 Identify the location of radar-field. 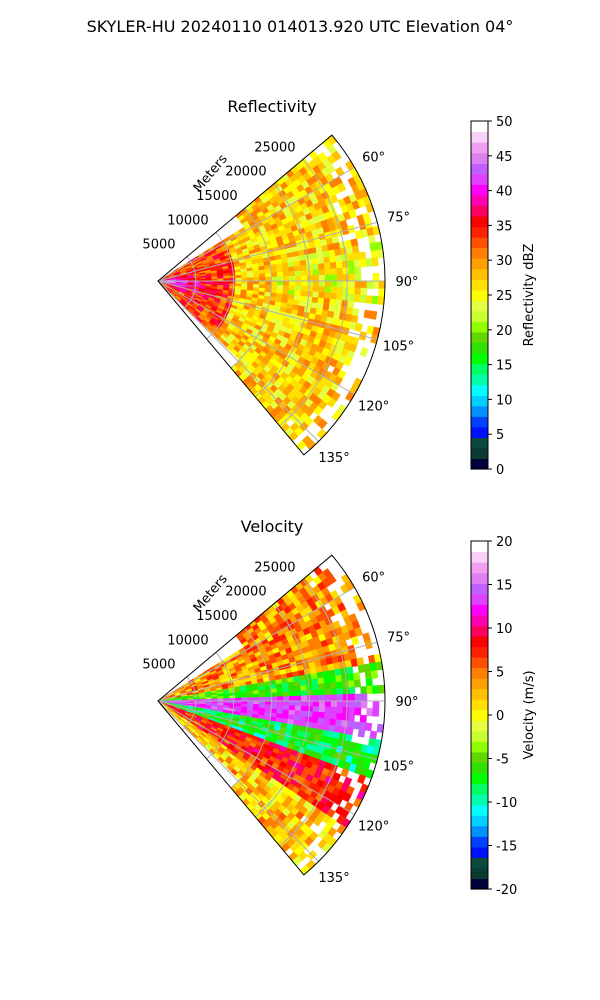
(271, 292).